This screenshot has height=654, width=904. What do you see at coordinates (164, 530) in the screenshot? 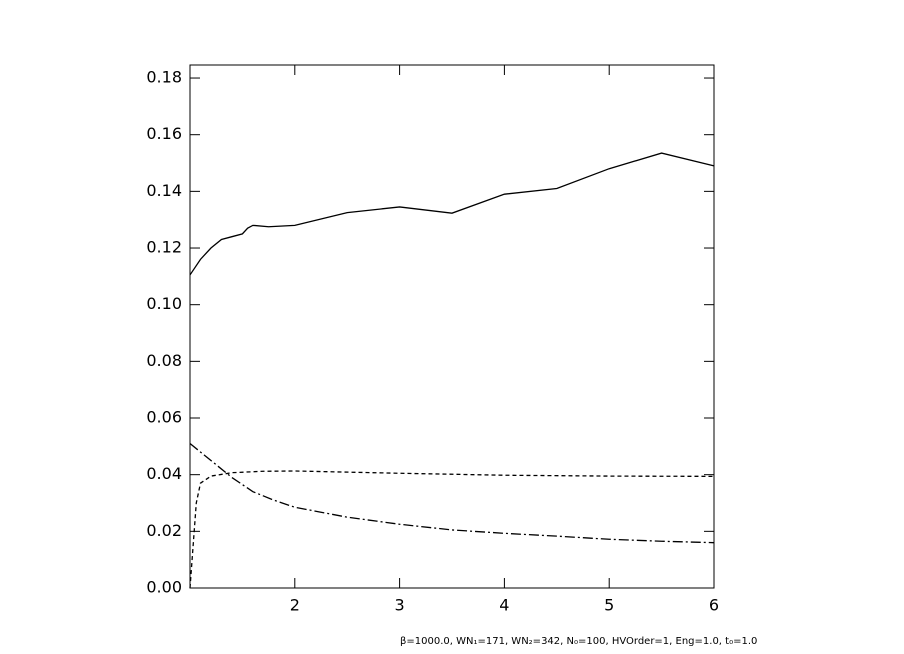
I see `y-tick-label: 0.02` at bounding box center [164, 530].